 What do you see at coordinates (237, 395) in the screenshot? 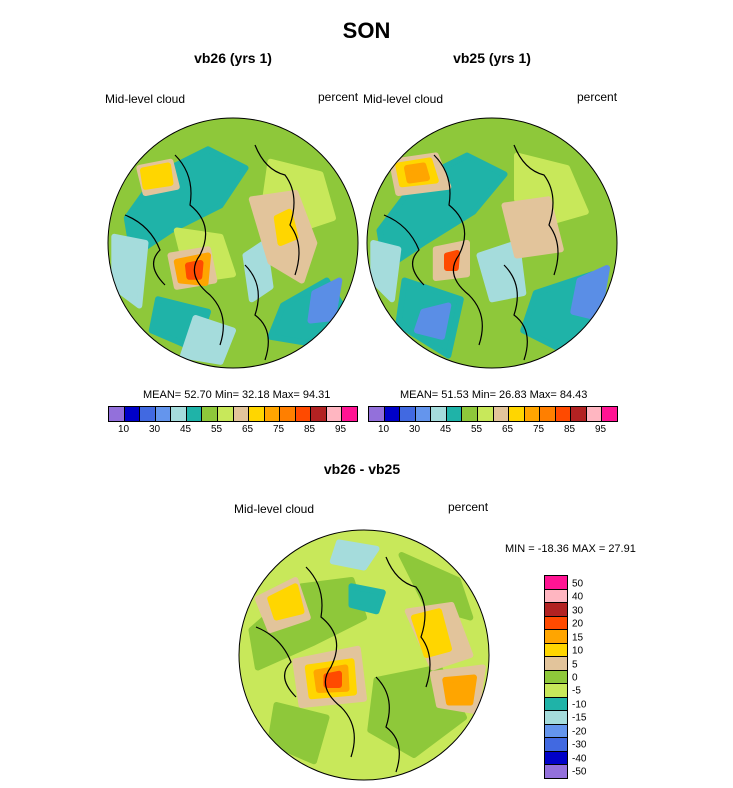
I see `panel-1-stats: MEAN= 52.70 Min= 32.18 Max= 94.31` at bounding box center [237, 395].